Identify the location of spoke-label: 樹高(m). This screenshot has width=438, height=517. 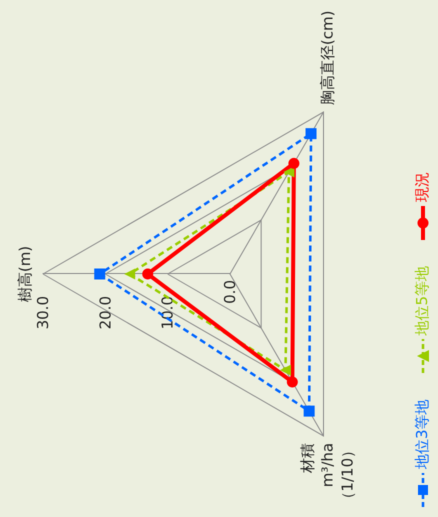
(25, 274).